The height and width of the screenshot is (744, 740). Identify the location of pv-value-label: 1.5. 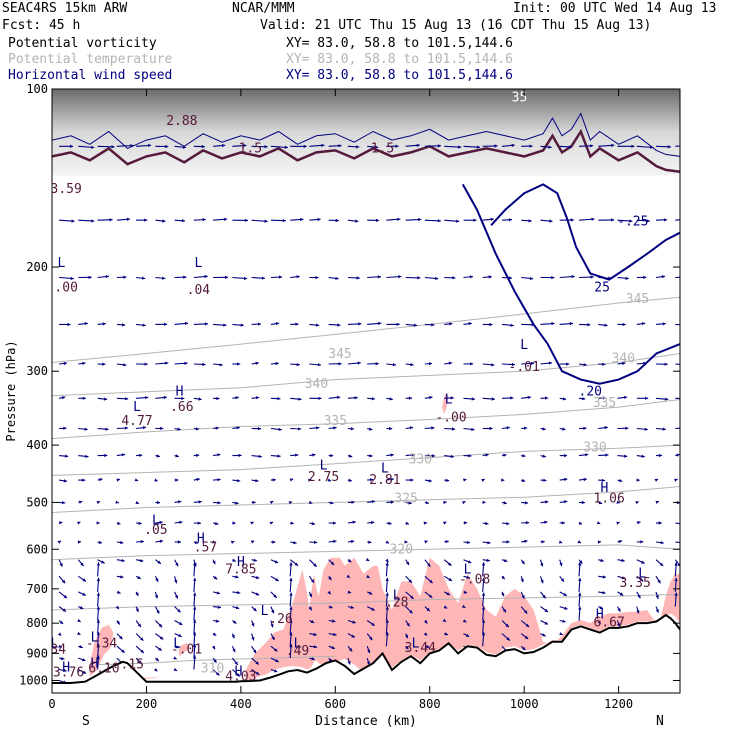
(382, 148).